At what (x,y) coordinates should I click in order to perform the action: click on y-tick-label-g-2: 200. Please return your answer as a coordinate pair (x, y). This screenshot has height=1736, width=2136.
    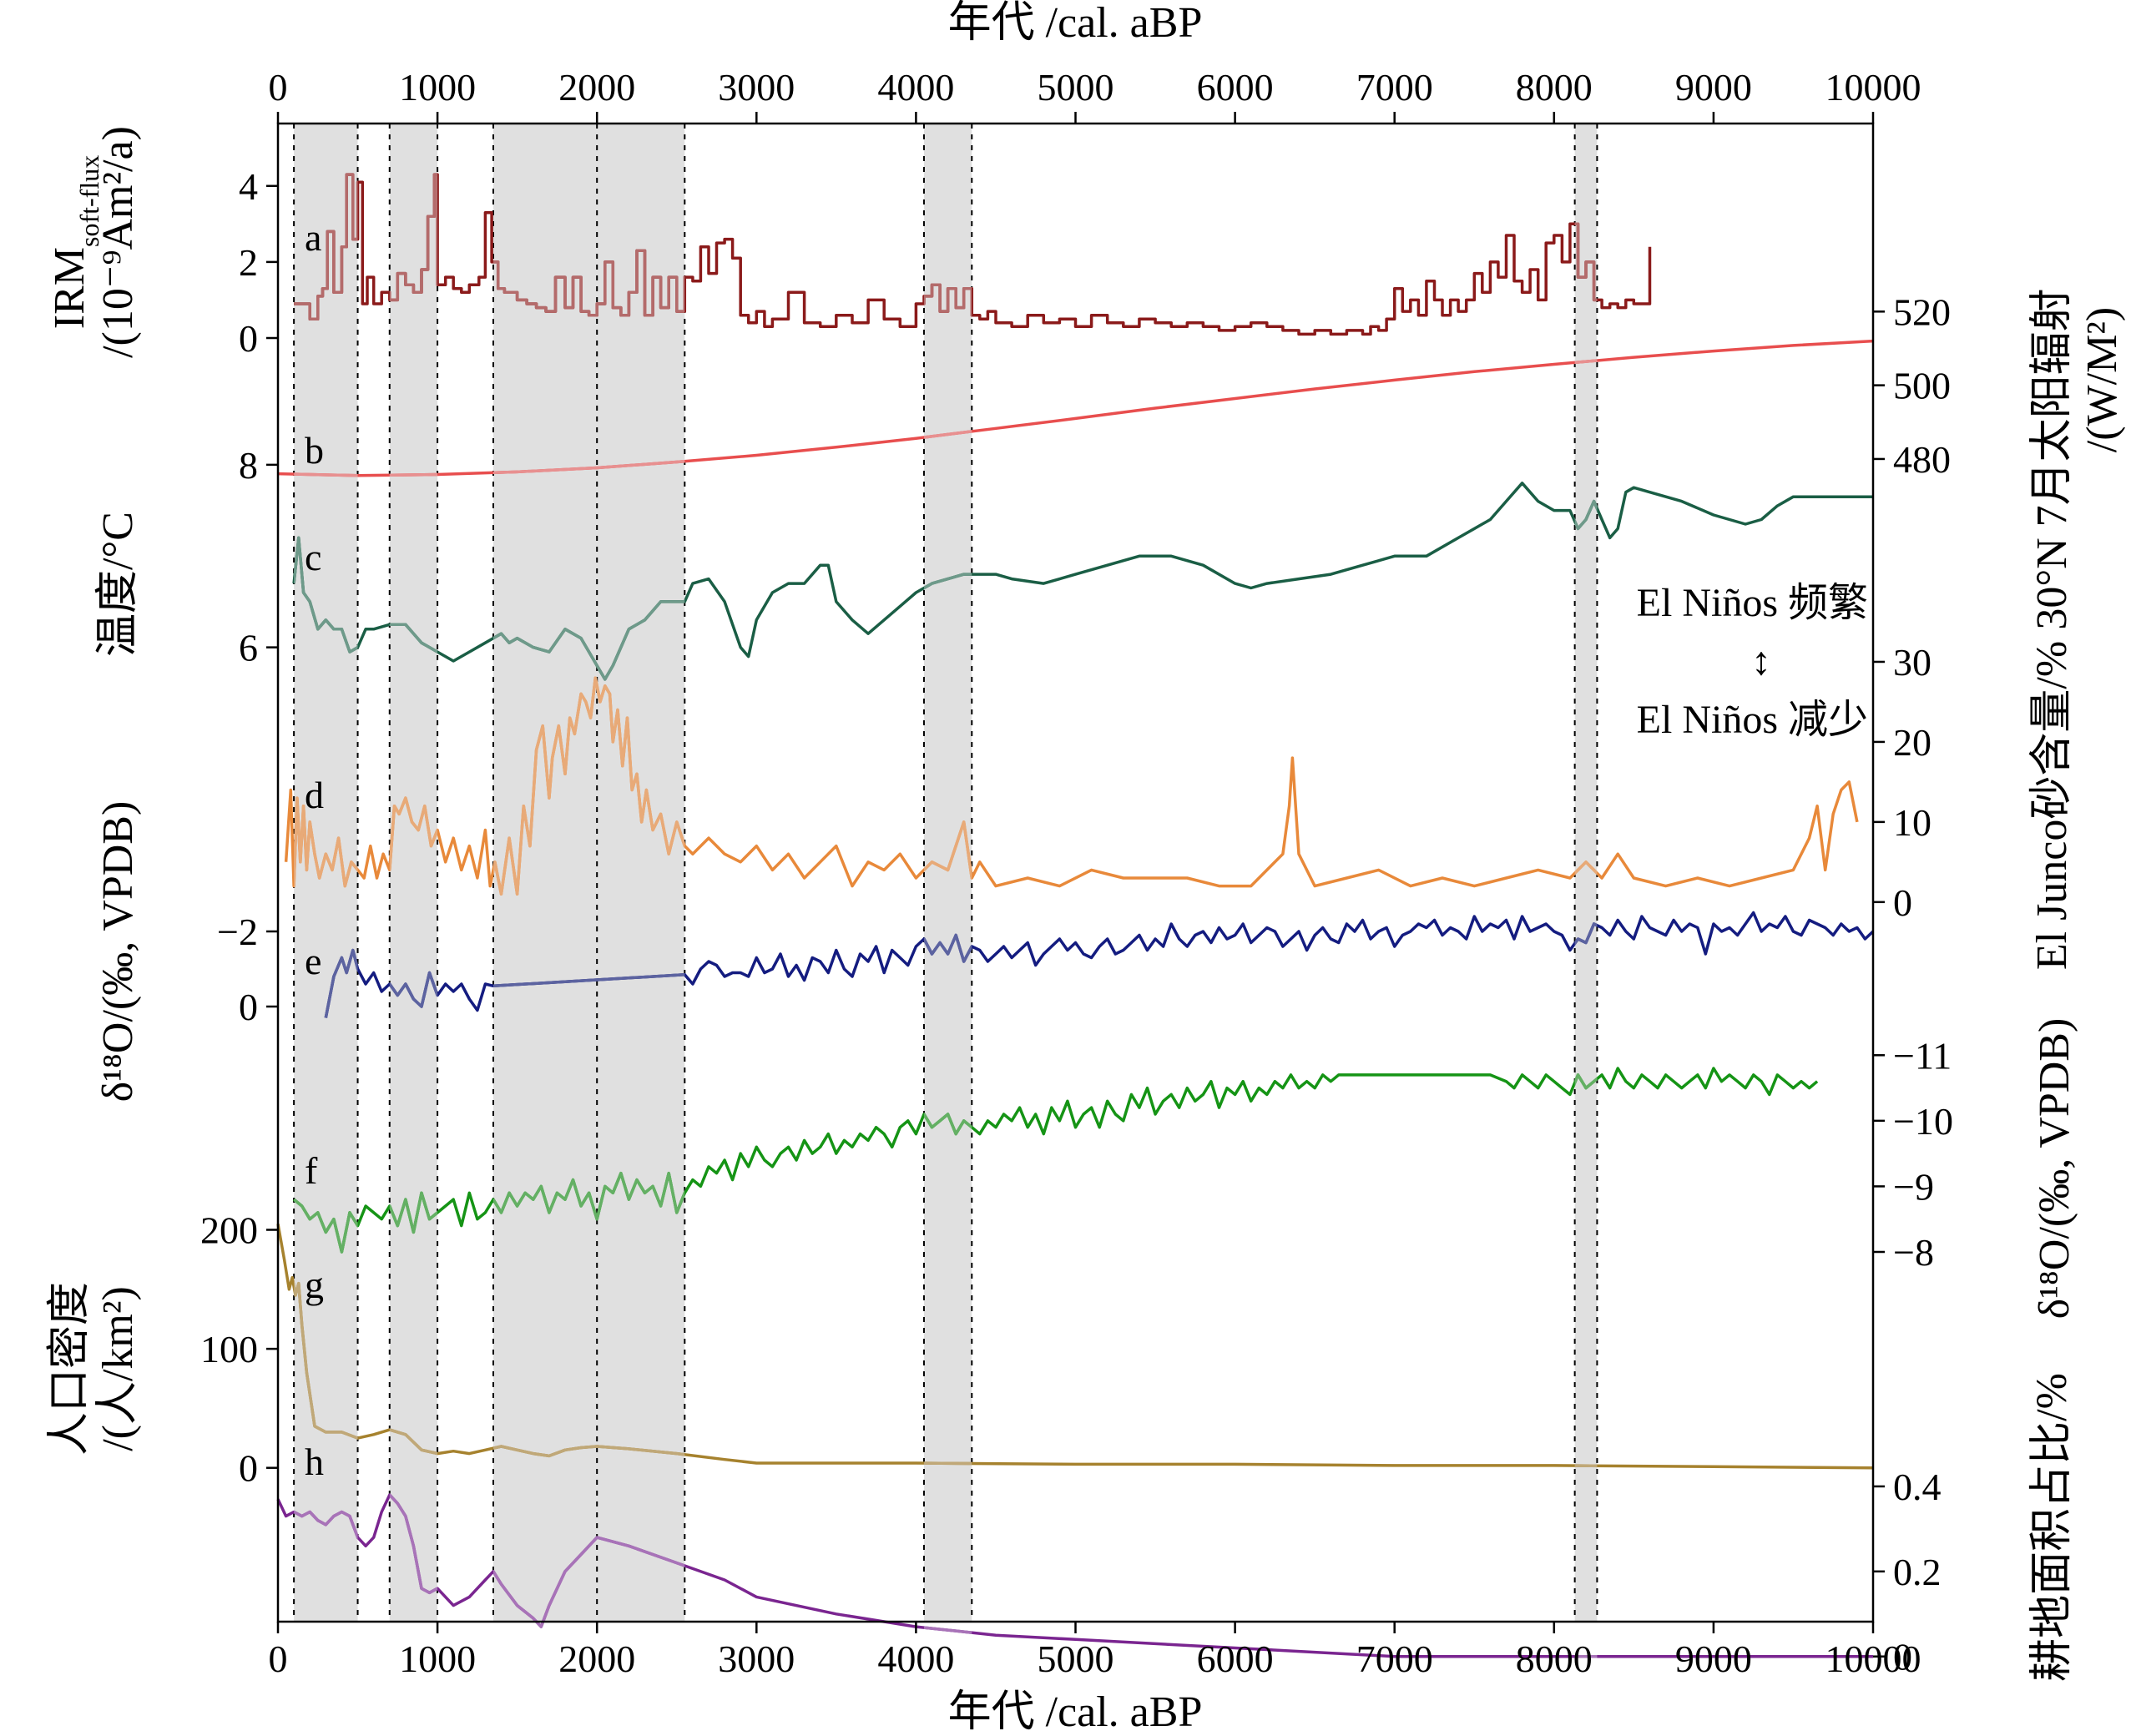
    Looking at the image, I should click on (229, 1230).